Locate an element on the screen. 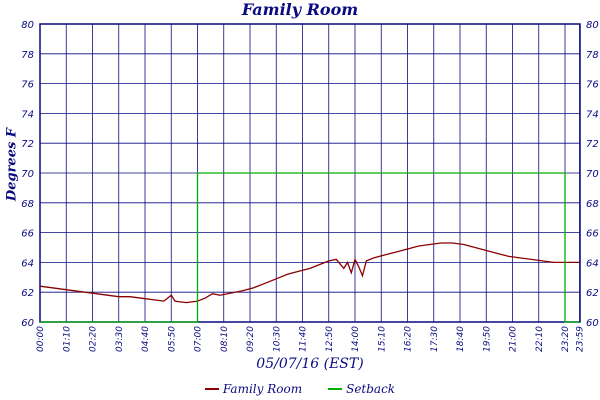  x-tick-label: 00:00 is located at coordinates (41, 339).